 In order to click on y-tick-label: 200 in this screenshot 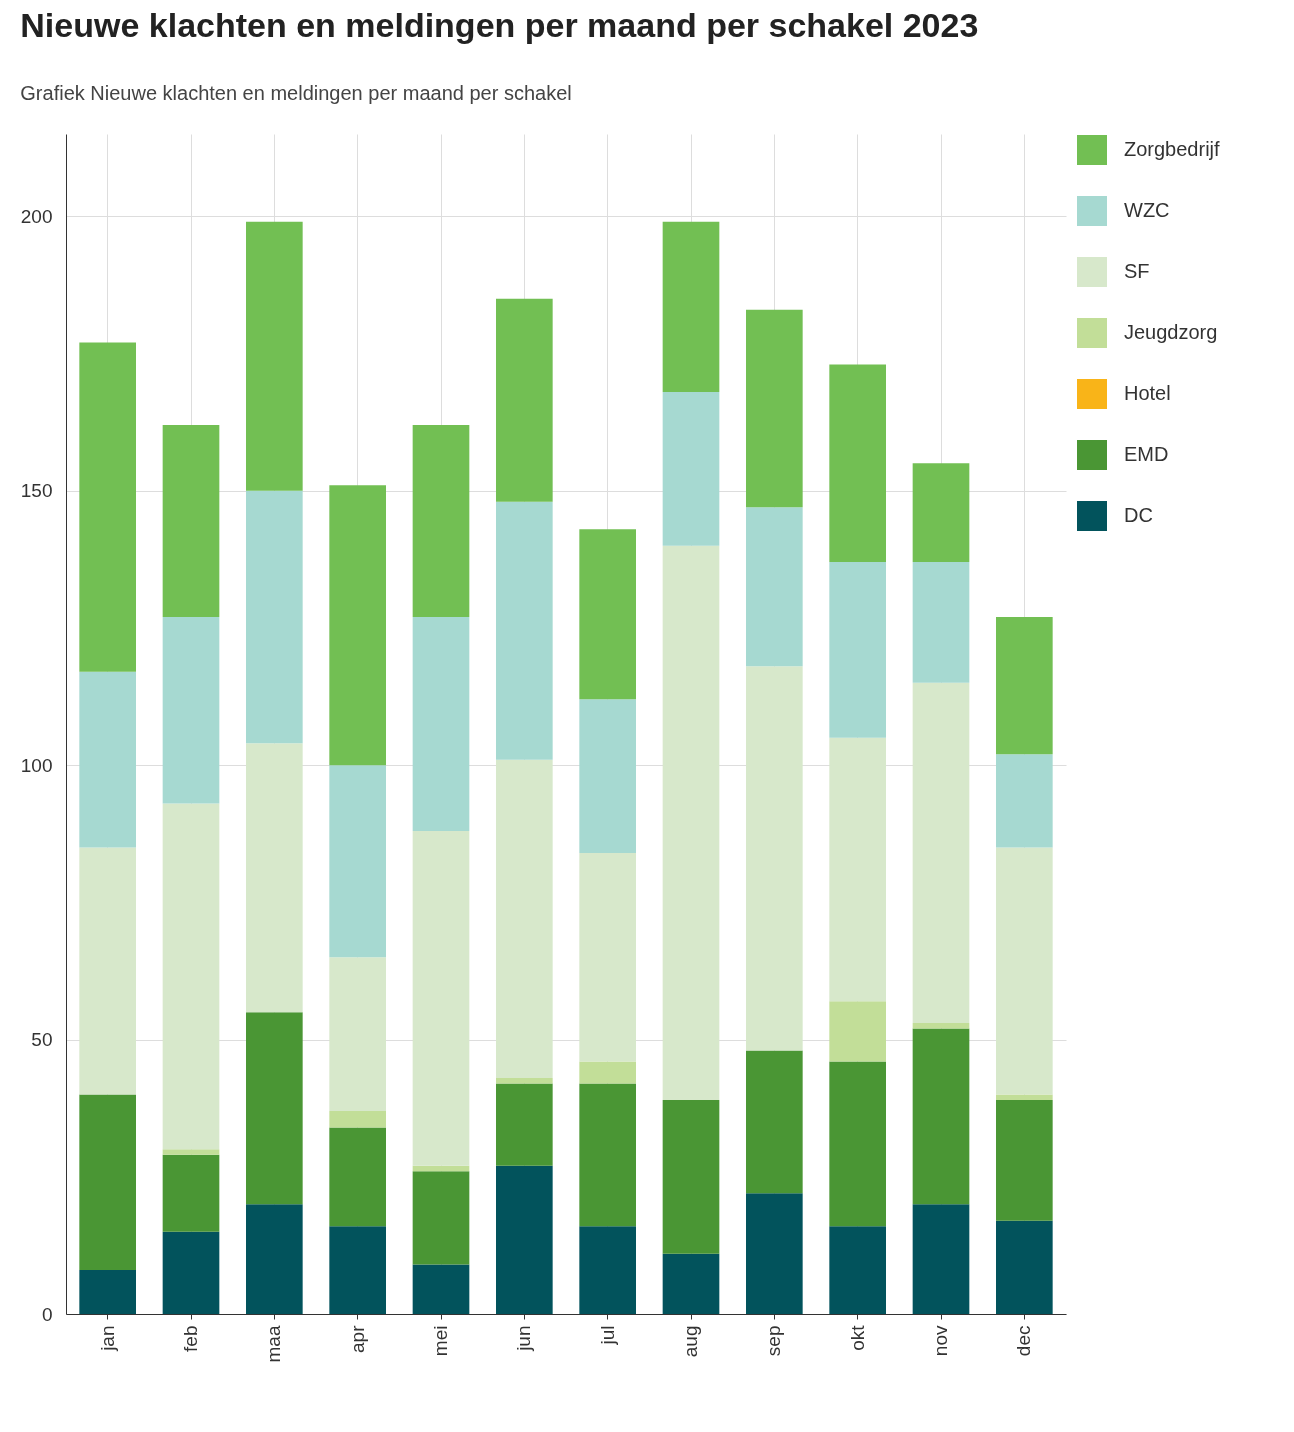, I will do `click(36, 216)`.